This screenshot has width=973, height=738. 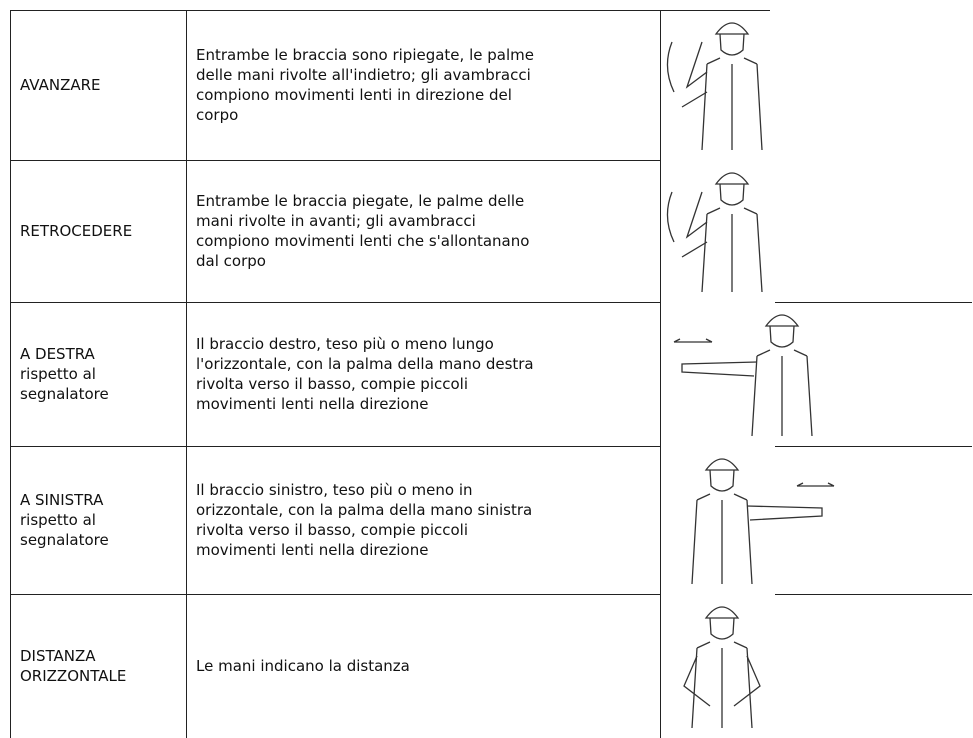 I want to click on signal-name: A SINISTRA rispetto al segnalatore, so click(x=99, y=520).